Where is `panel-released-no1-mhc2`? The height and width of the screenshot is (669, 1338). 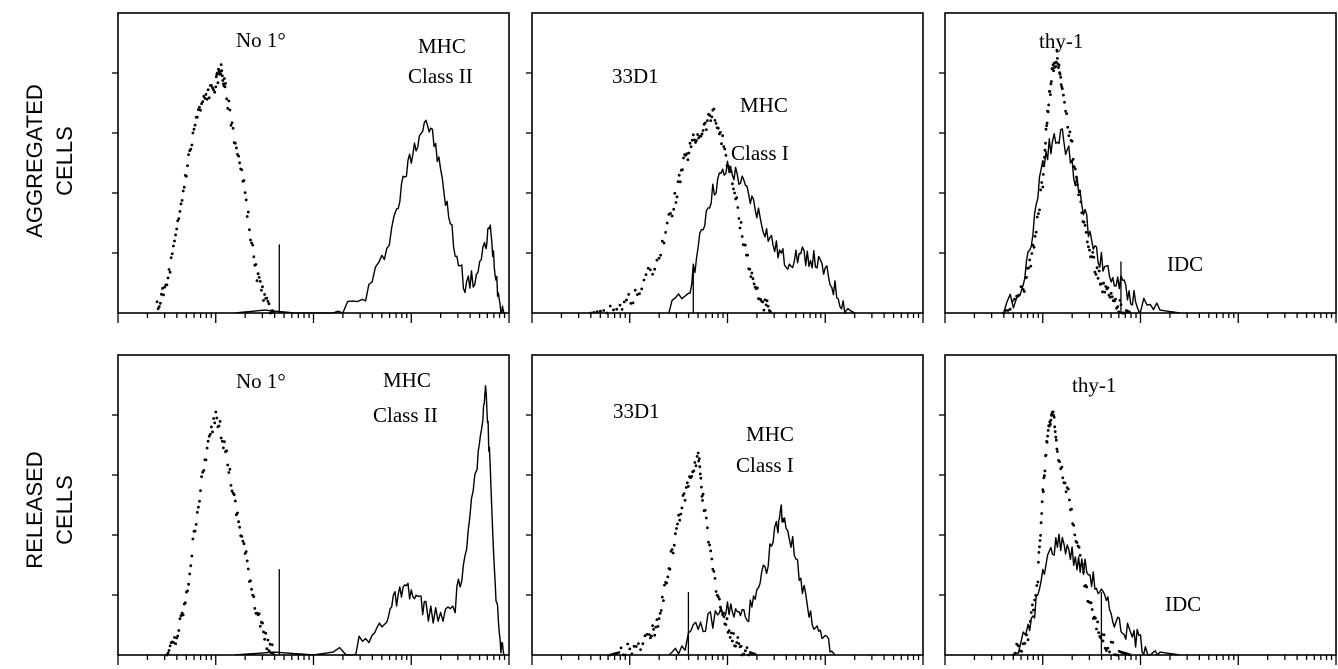 panel-released-no1-mhc2 is located at coordinates (311, 509).